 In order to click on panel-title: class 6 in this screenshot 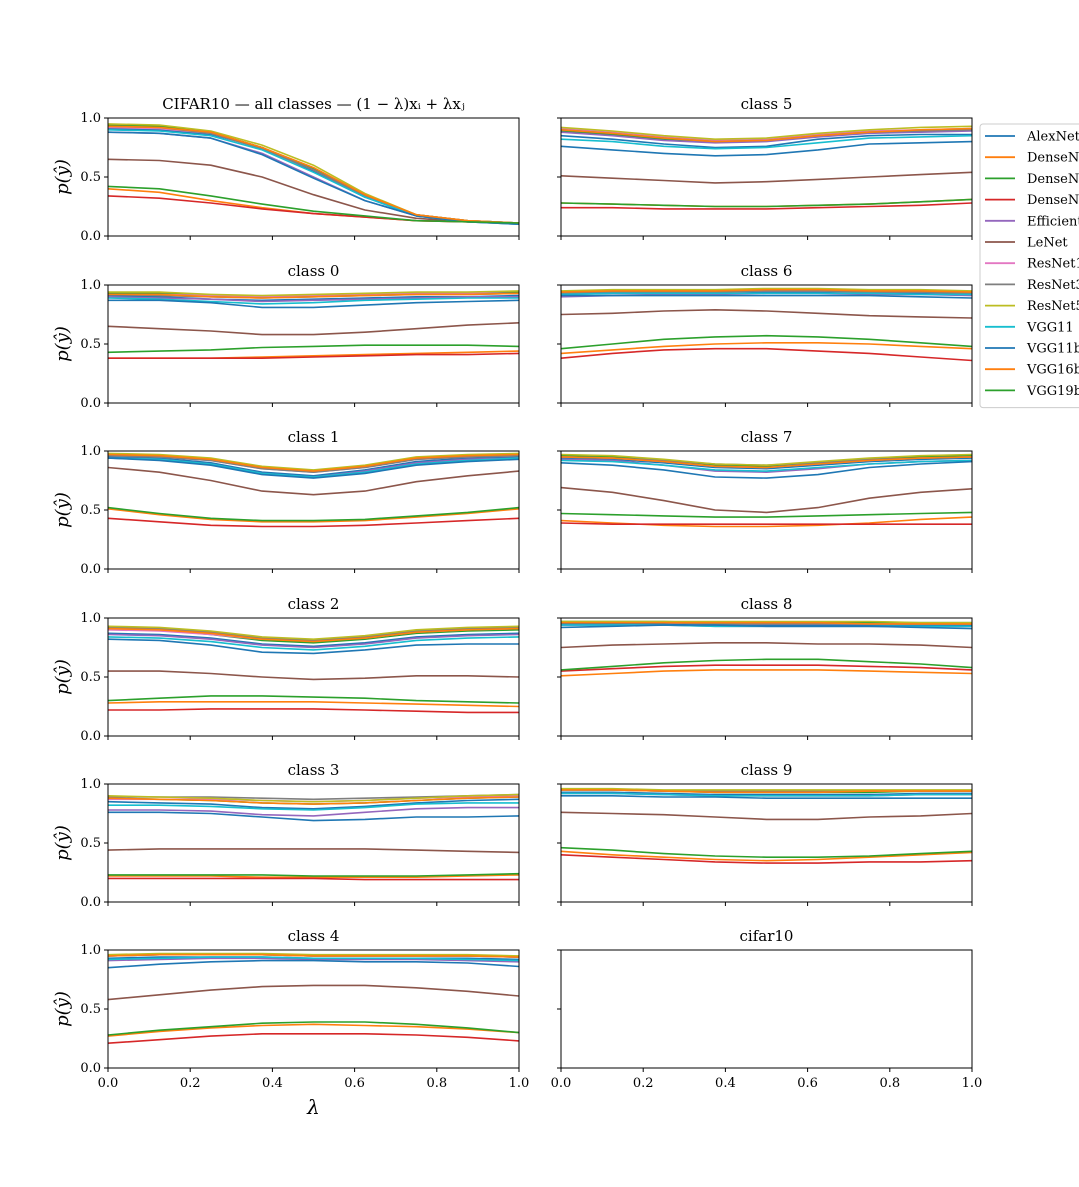, I will do `click(767, 271)`.